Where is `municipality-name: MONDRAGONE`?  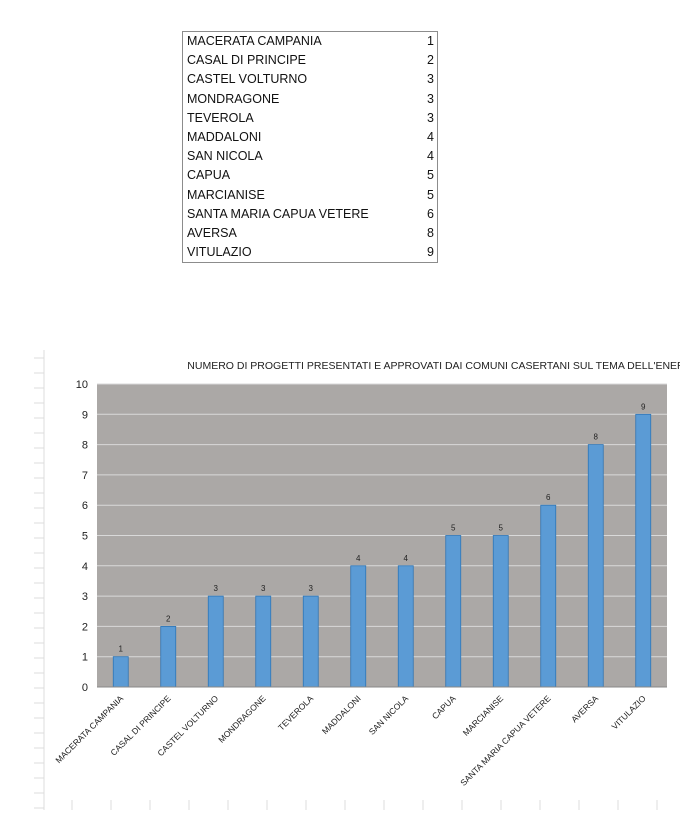 municipality-name: MONDRAGONE is located at coordinates (233, 98).